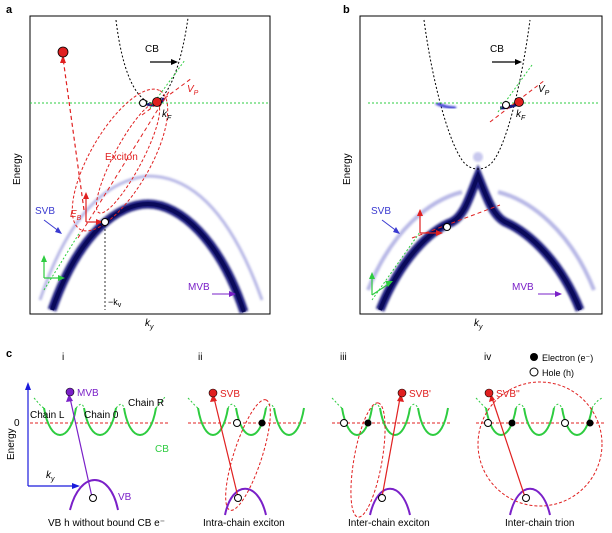  I want to click on svb-label-b: SVB, so click(381, 211).